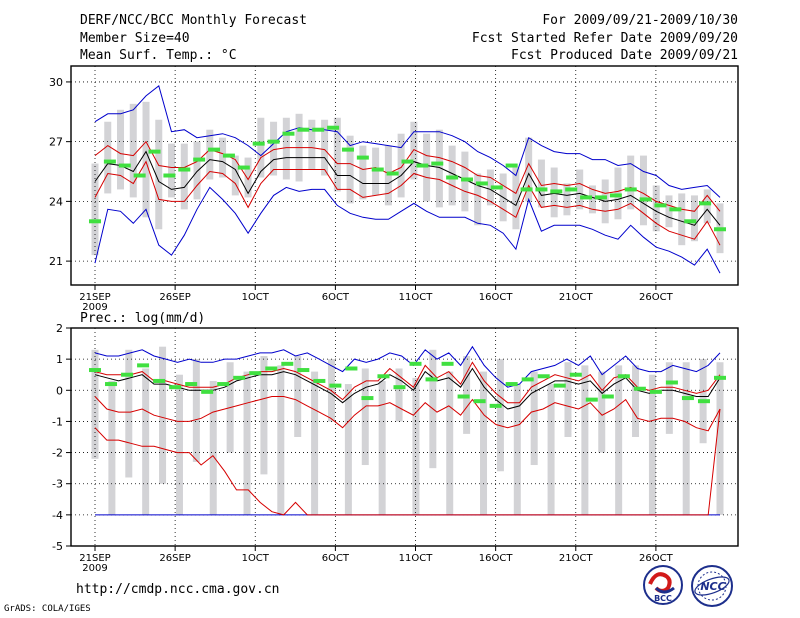  What do you see at coordinates (94, 558) in the screenshot?
I see `panel1-x-tick-label: 21SEP` at bounding box center [94, 558].